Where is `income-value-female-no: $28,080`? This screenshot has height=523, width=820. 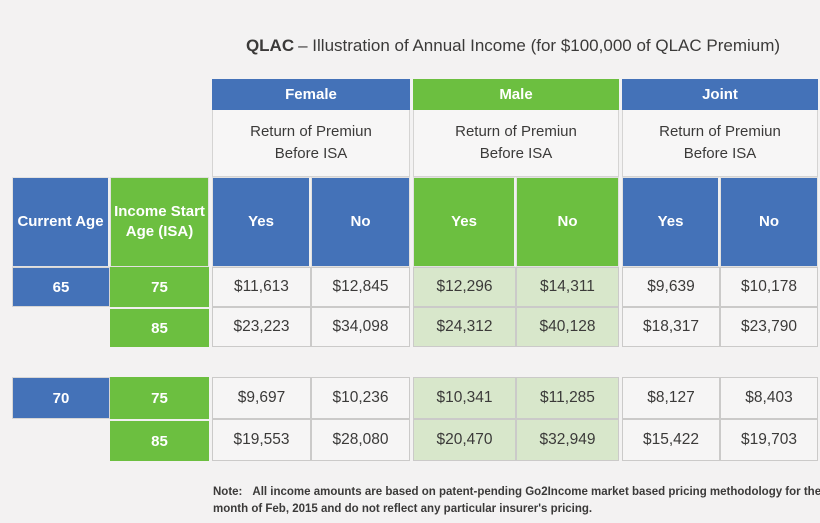 income-value-female-no: $28,080 is located at coordinates (360, 440).